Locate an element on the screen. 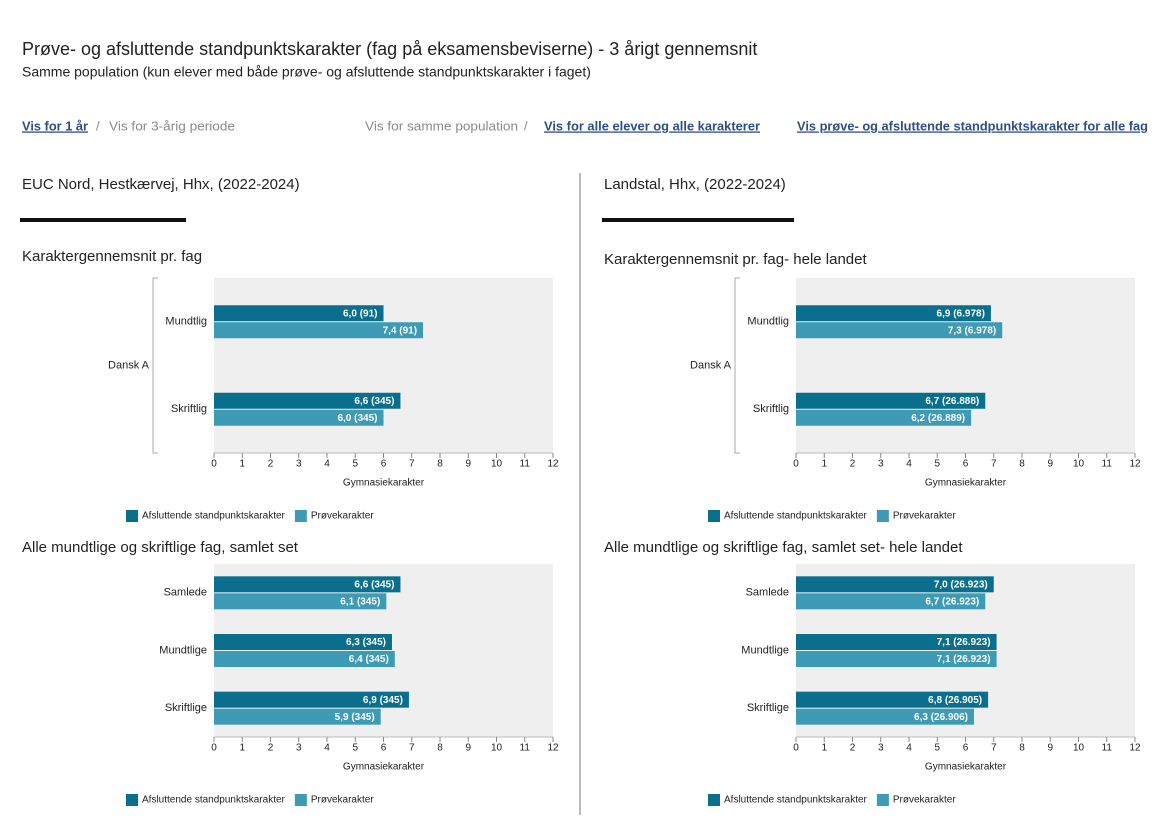 The height and width of the screenshot is (820, 1152). bar-value-label: 7,1 (26.923) is located at coordinates (964, 642).